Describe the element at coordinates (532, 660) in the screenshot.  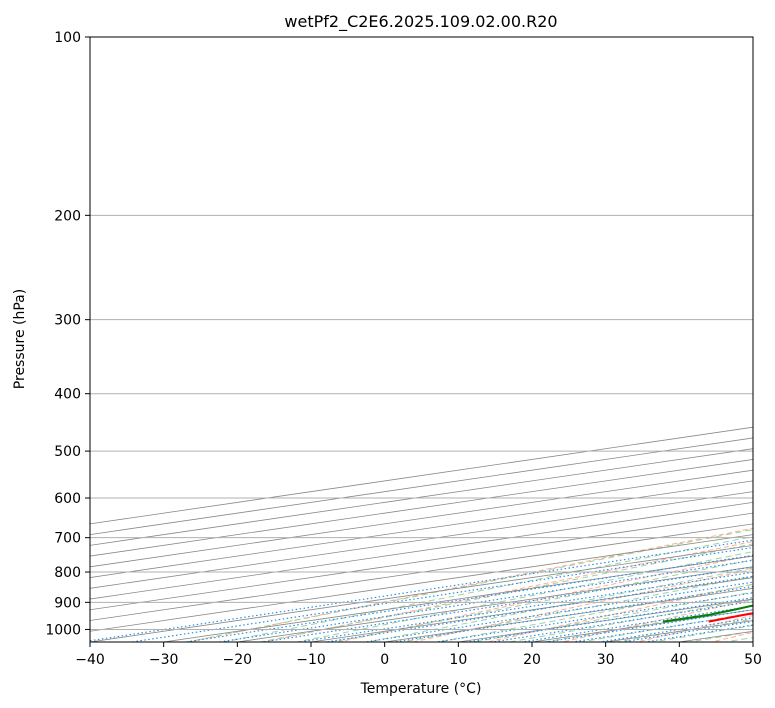
I see `x-tick-label: 20` at that location.